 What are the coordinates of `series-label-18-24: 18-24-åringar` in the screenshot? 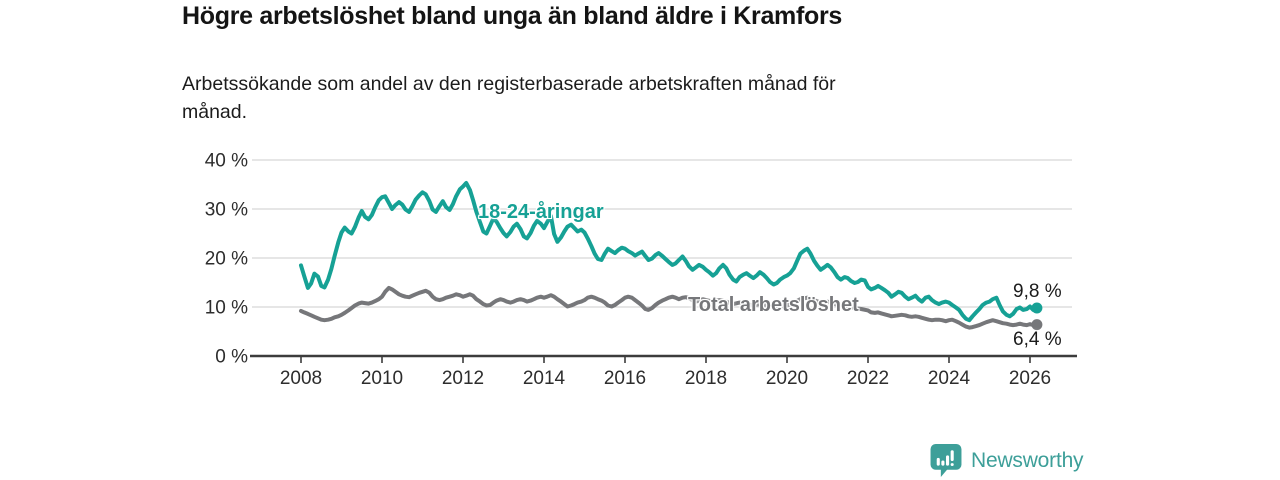 It's located at (541, 212).